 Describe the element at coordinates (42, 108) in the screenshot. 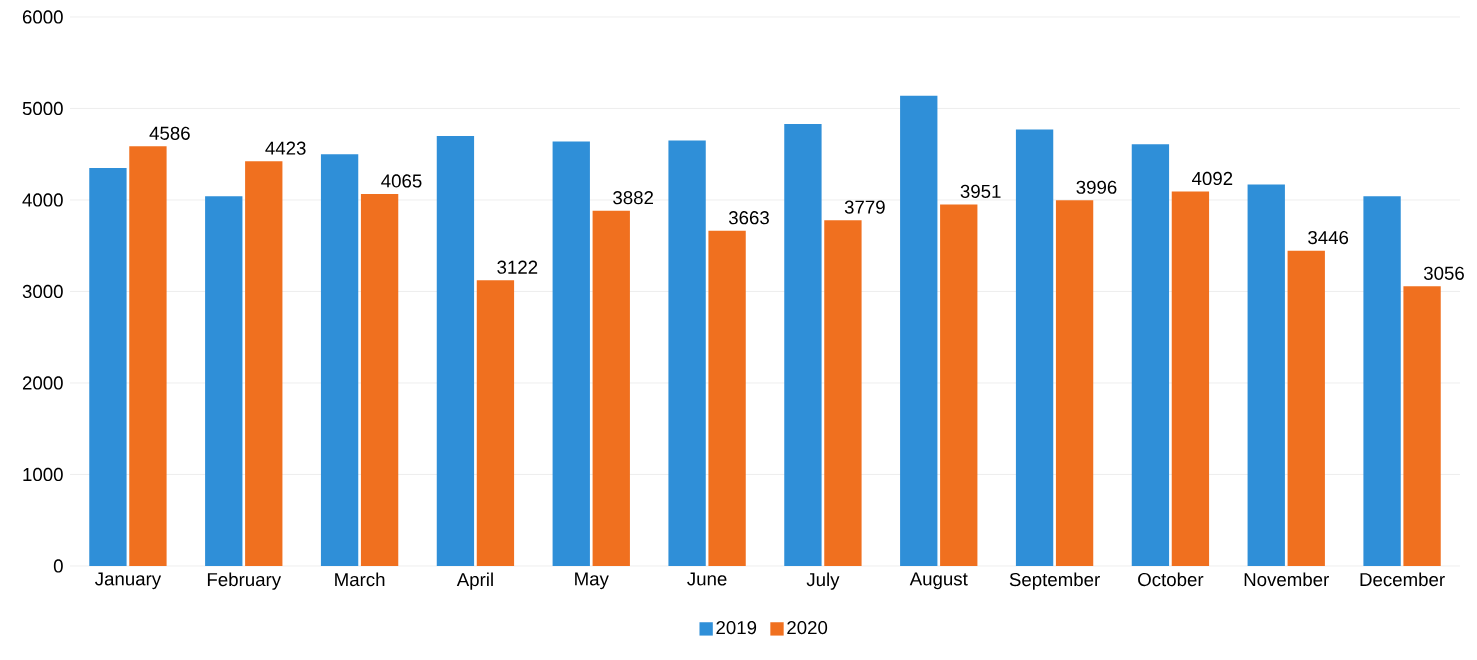

I see `y-tick-label: 5000` at that location.